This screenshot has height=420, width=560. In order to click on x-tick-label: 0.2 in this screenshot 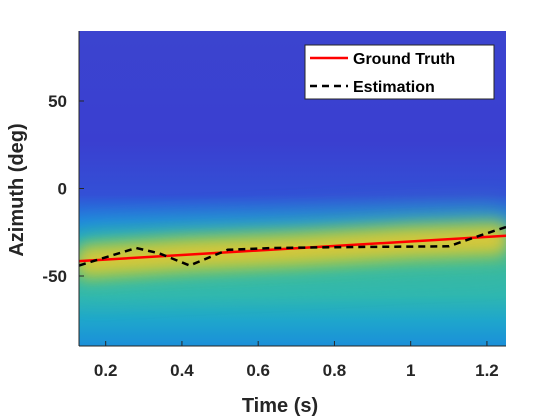, I will do `click(106, 370)`.